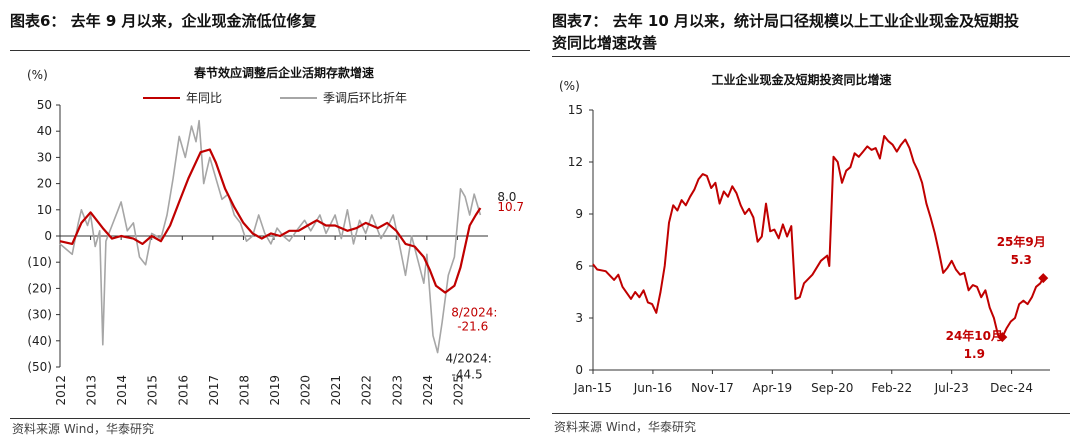 The height and width of the screenshot is (446, 1080). I want to click on right-figure-title-line1: 图表7： 去年 10 月以来，统计局口径规模以上工业企业现金及短期投, so click(785, 21).